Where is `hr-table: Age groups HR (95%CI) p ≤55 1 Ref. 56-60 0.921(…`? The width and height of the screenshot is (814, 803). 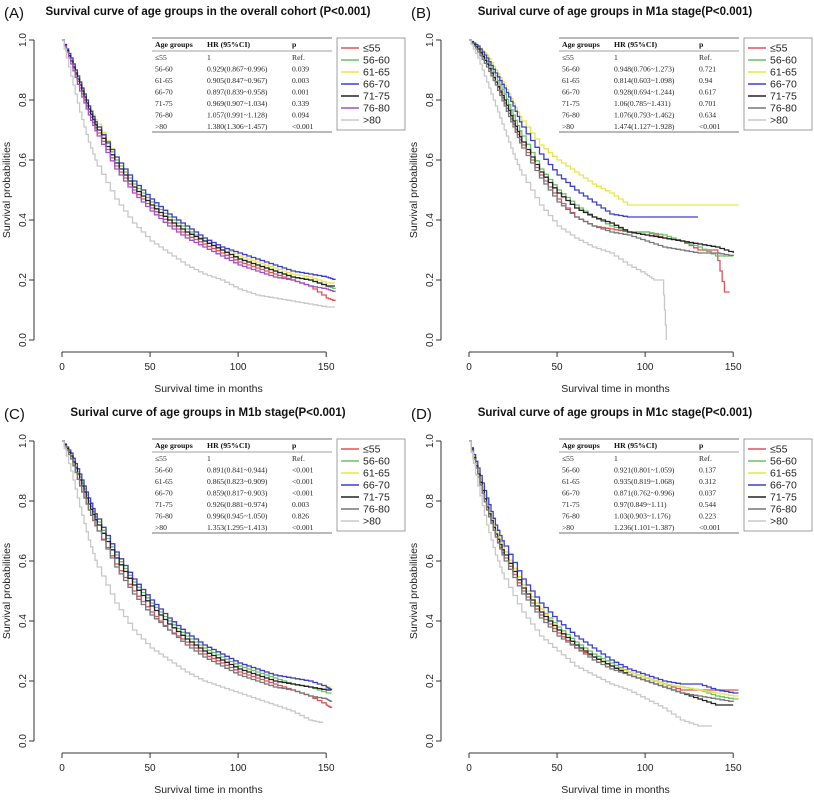 hr-table: Age groups HR (95%CI) p ≤55 1 Ref. 56-60 0.921(… is located at coordinates (649, 486).